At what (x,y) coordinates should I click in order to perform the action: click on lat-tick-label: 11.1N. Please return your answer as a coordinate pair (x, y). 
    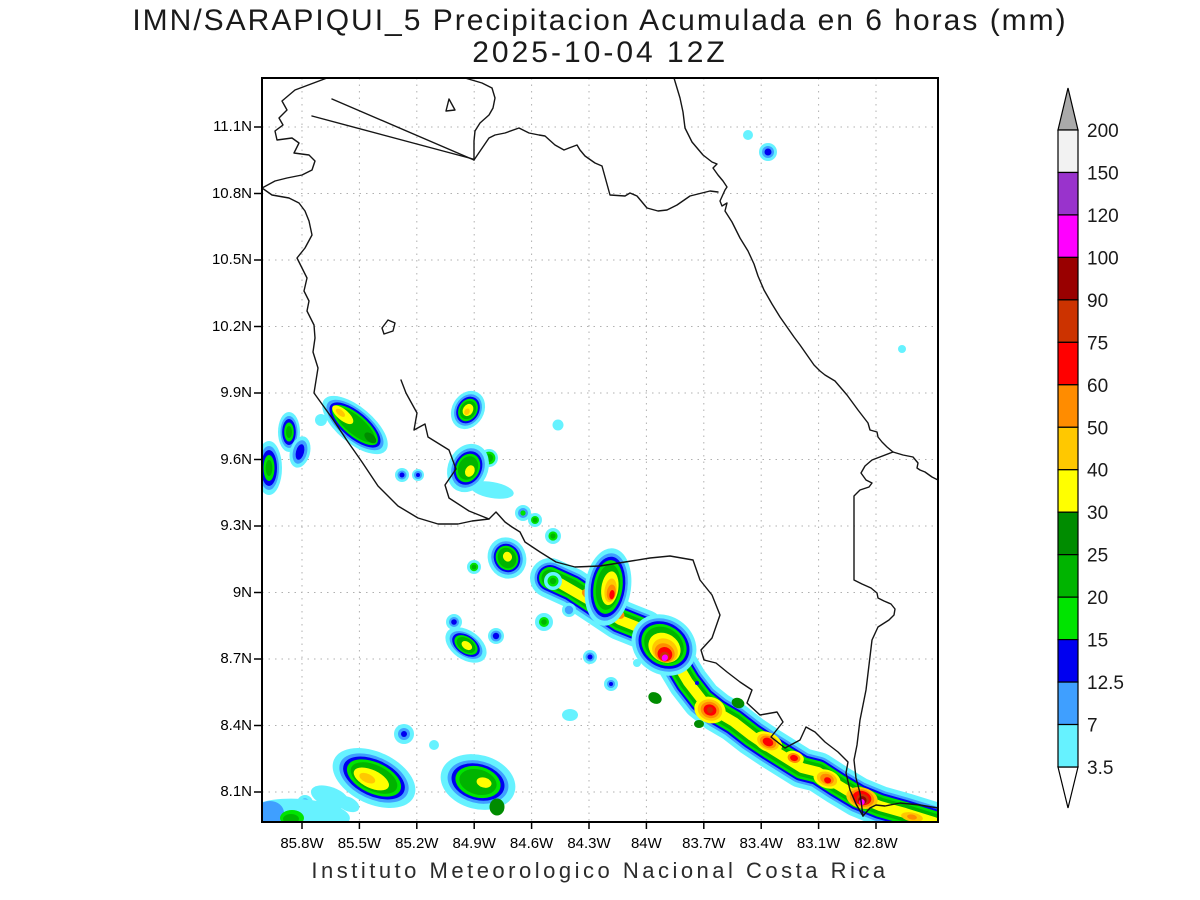
    Looking at the image, I should click on (232, 126).